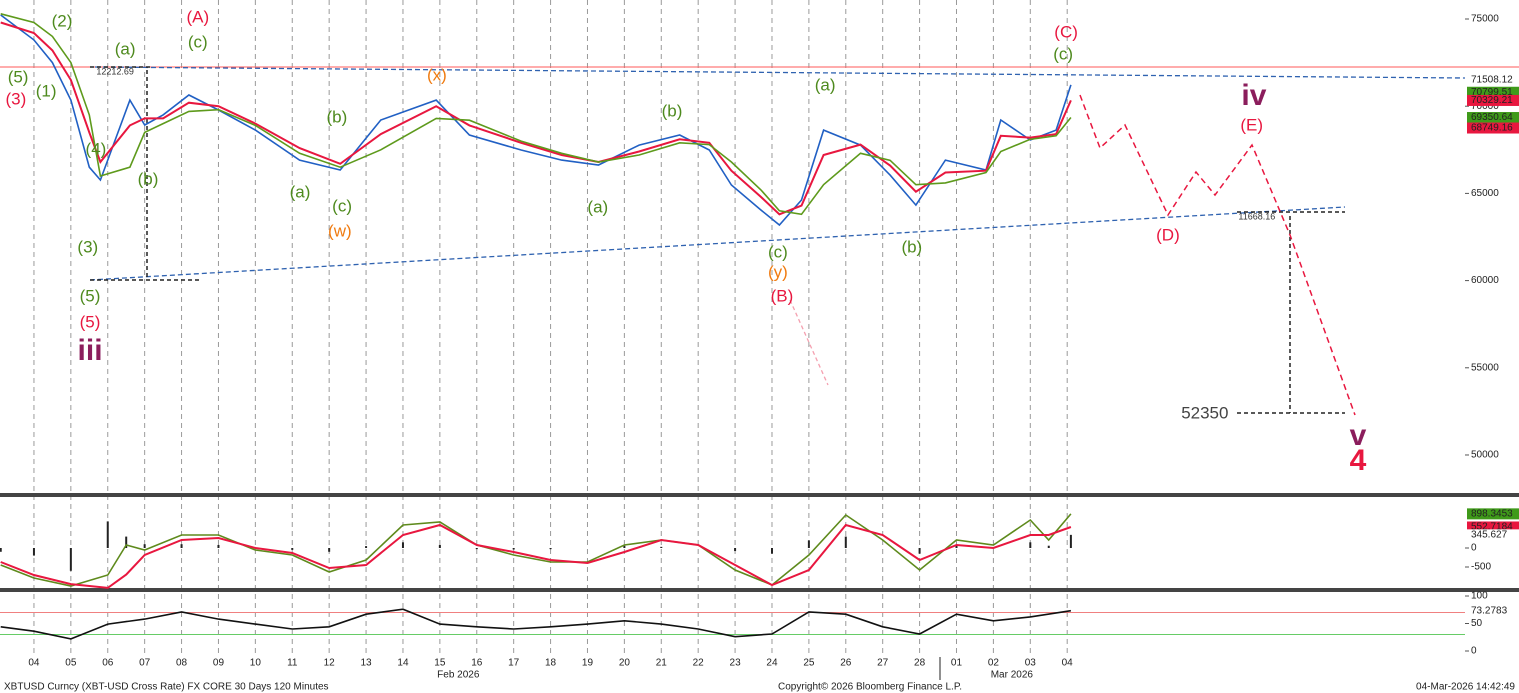 The image size is (1519, 693). What do you see at coordinates (90, 350) in the screenshot?
I see `wave-label: iii` at bounding box center [90, 350].